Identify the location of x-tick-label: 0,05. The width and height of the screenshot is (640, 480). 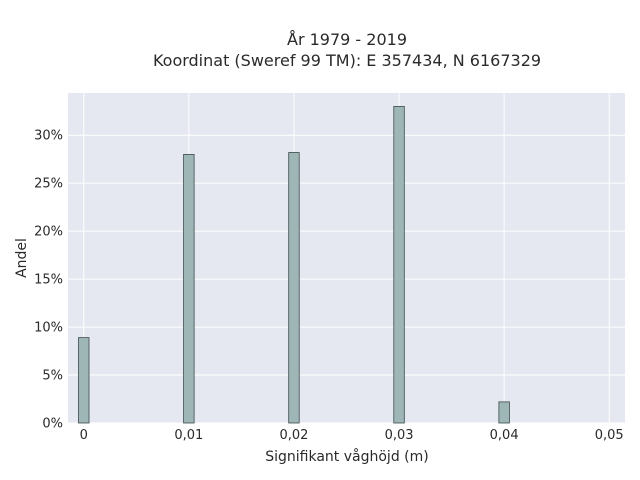
(609, 435).